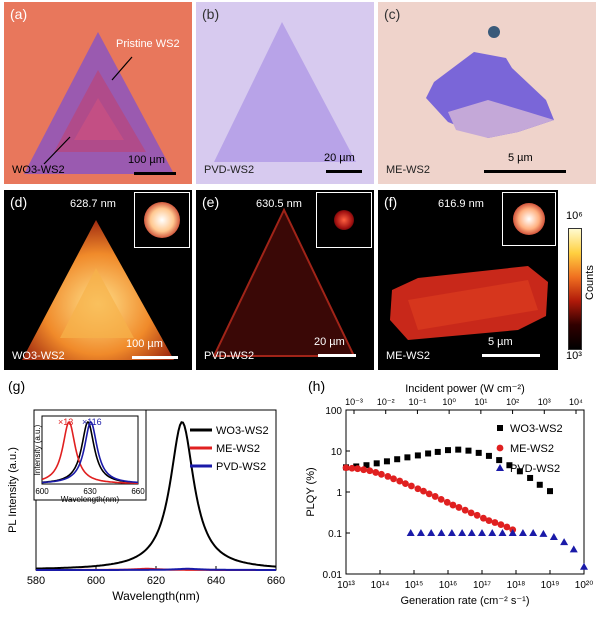  I want to click on panel-e: (e) 630.5 nm PVD-WS2 20 µm, so click(285, 280).